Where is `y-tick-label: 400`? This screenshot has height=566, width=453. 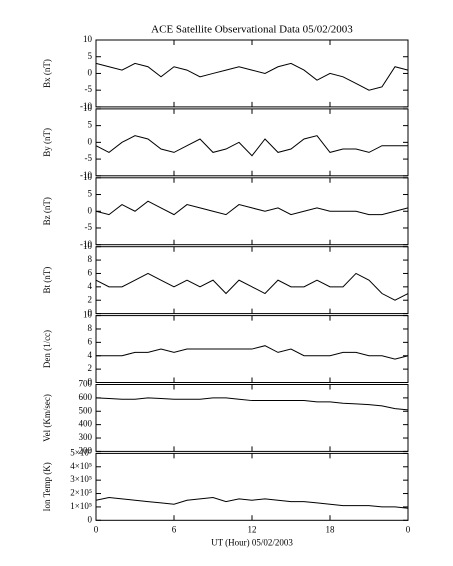
y-tick-label: 400 is located at coordinates (86, 424).